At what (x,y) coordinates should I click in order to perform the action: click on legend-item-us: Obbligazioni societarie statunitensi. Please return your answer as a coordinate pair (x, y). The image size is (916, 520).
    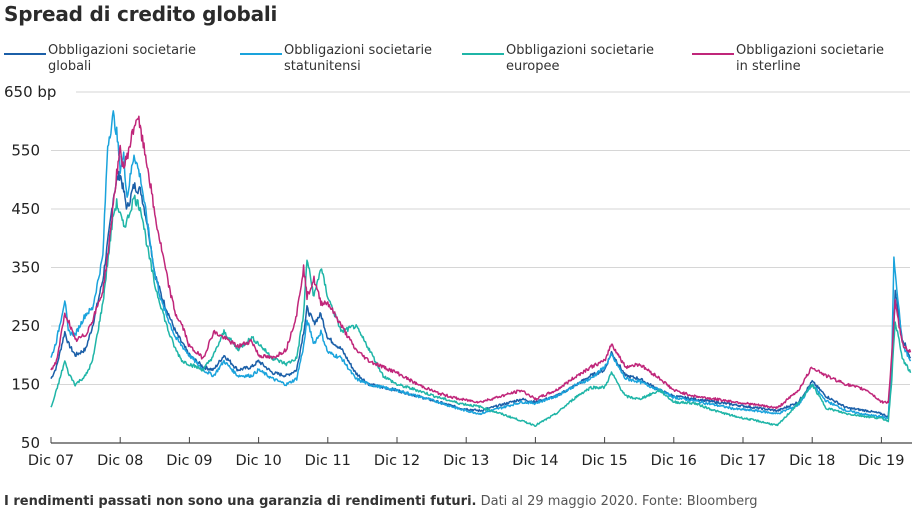
    Looking at the image, I should click on (347, 59).